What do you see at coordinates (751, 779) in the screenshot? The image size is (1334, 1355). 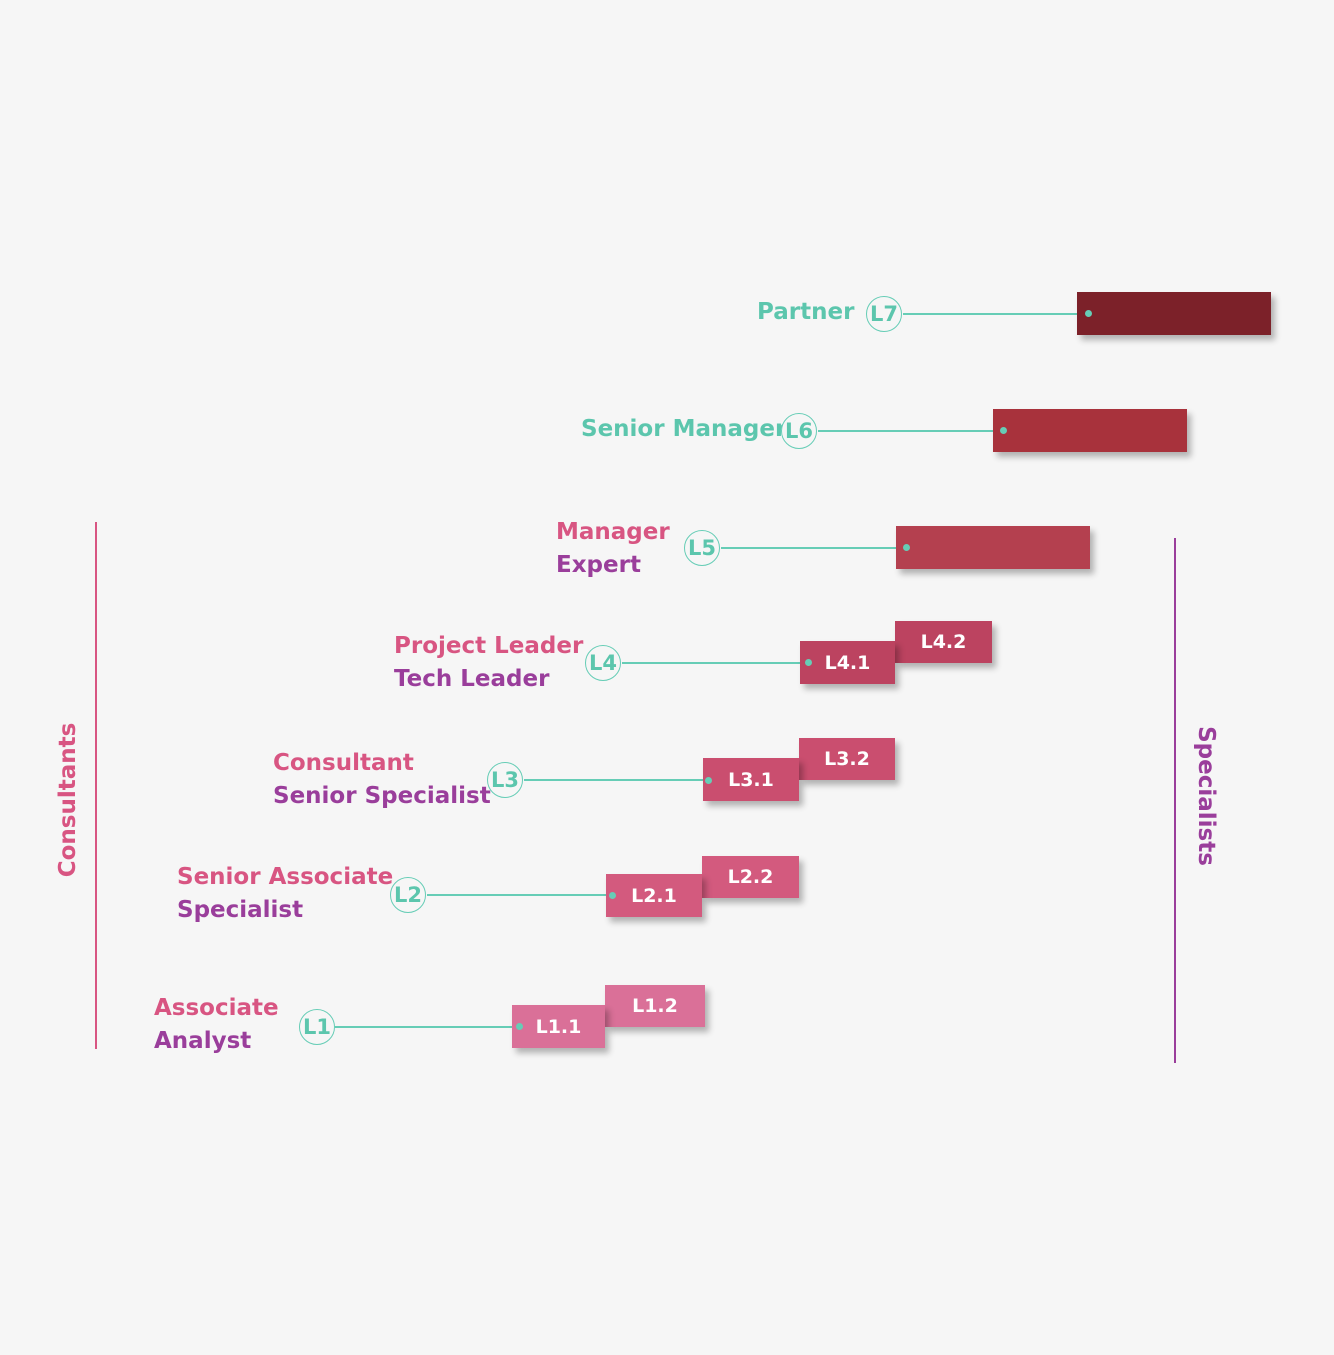 I see `level-bar-l3-1: L3.1` at bounding box center [751, 779].